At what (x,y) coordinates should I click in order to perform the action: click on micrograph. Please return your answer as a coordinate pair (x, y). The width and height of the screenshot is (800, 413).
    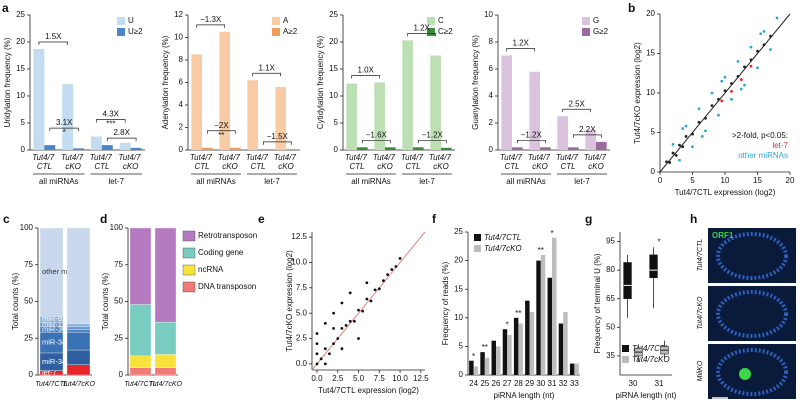
    Looking at the image, I should click on (752, 371).